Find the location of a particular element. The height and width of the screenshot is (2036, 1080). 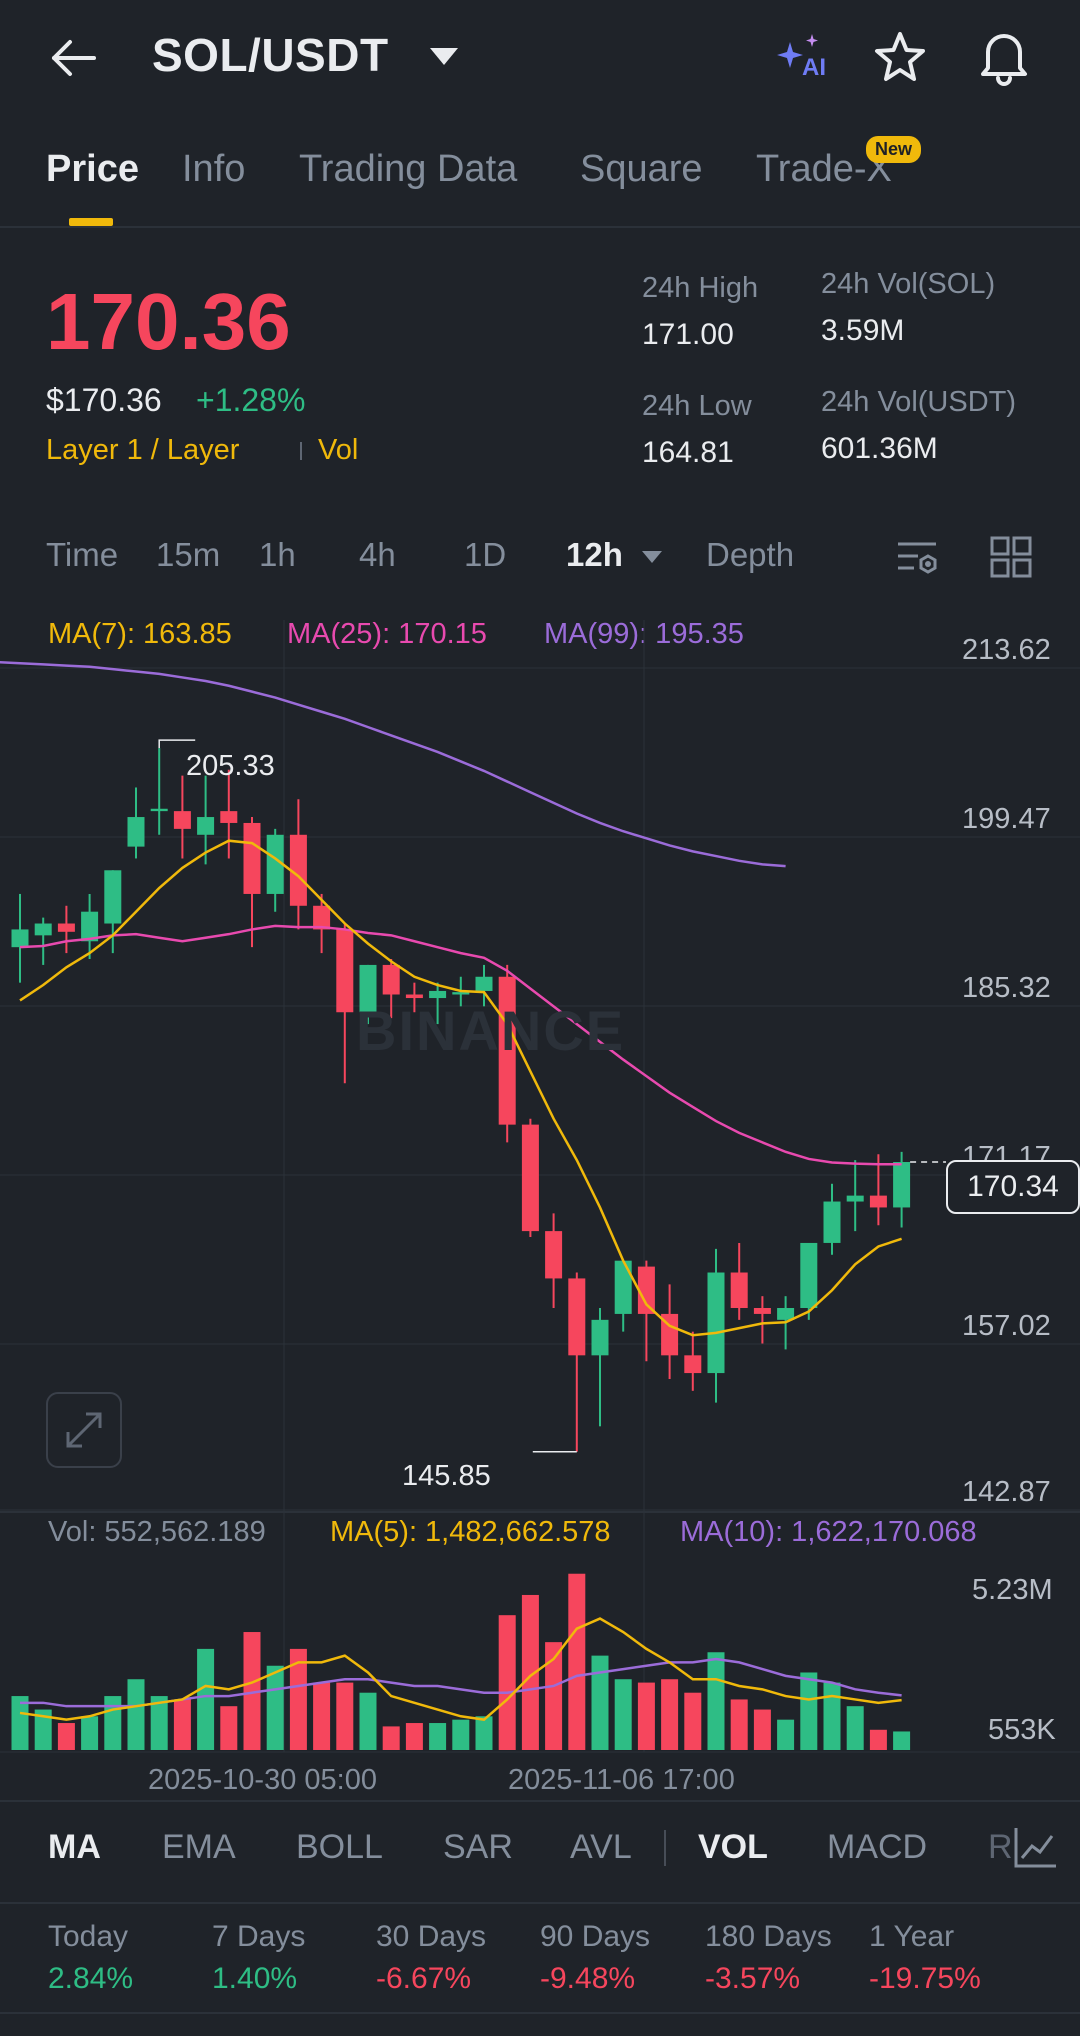

pair-selector: SOL/USDT is located at coordinates (270, 55).